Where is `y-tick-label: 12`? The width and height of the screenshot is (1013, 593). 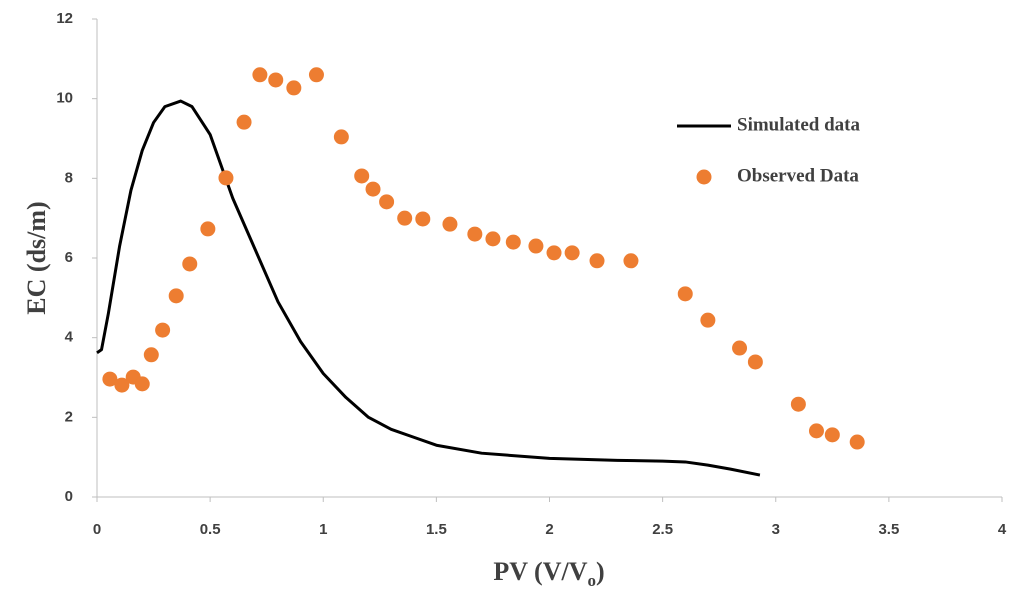 y-tick-label: 12 is located at coordinates (64, 18).